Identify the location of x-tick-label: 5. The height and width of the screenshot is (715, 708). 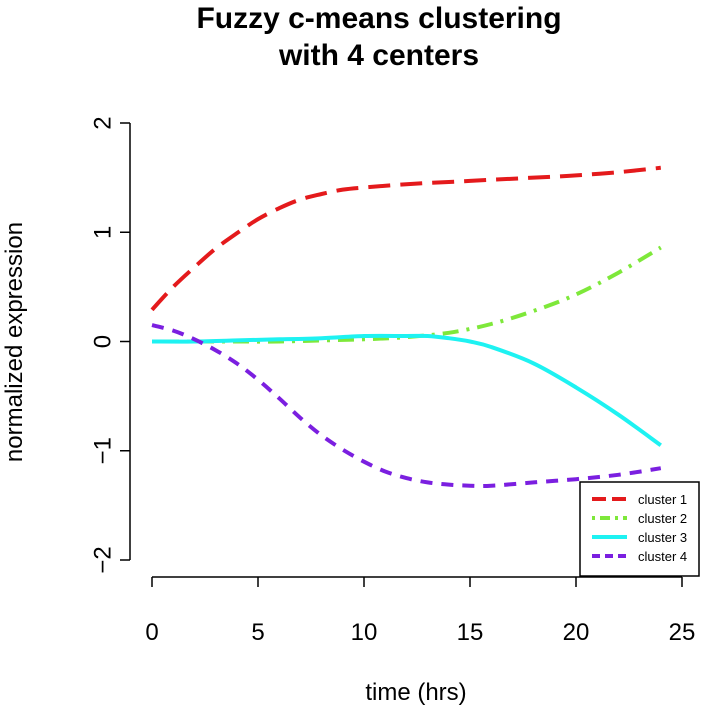
(257, 632).